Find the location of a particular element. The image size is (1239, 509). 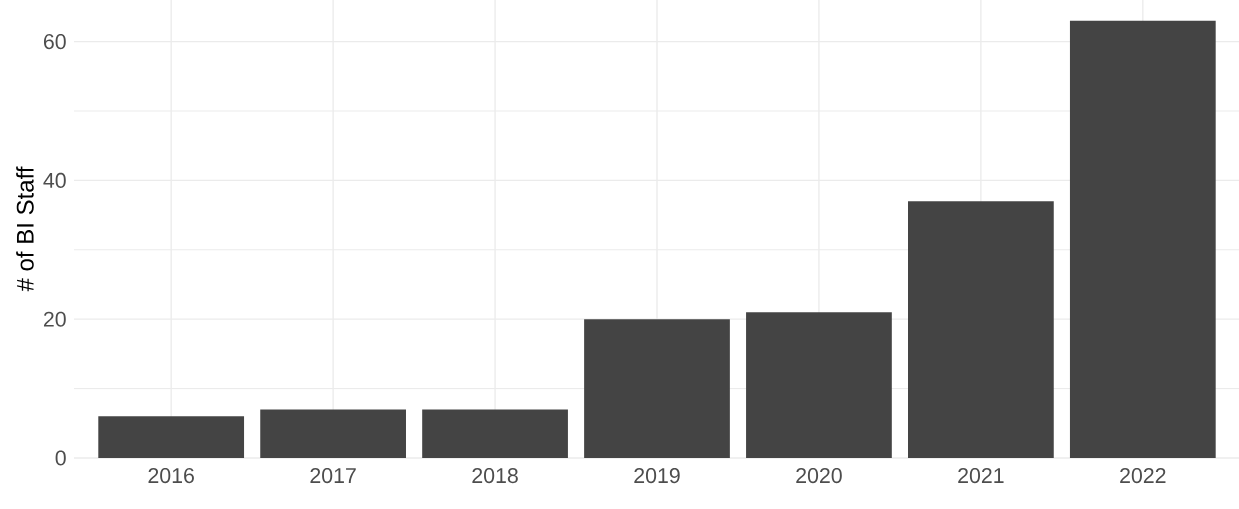

y-axis-title: # of BI Staff is located at coordinates (25, 229).